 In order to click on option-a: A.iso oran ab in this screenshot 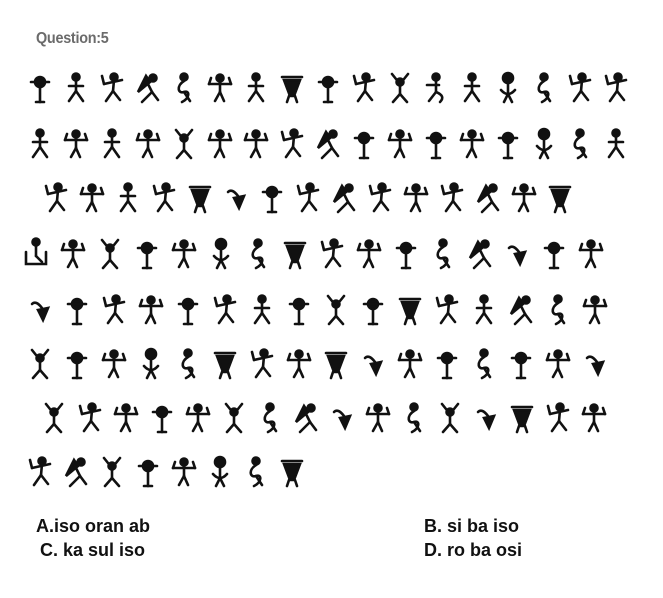, I will do `click(93, 526)`.